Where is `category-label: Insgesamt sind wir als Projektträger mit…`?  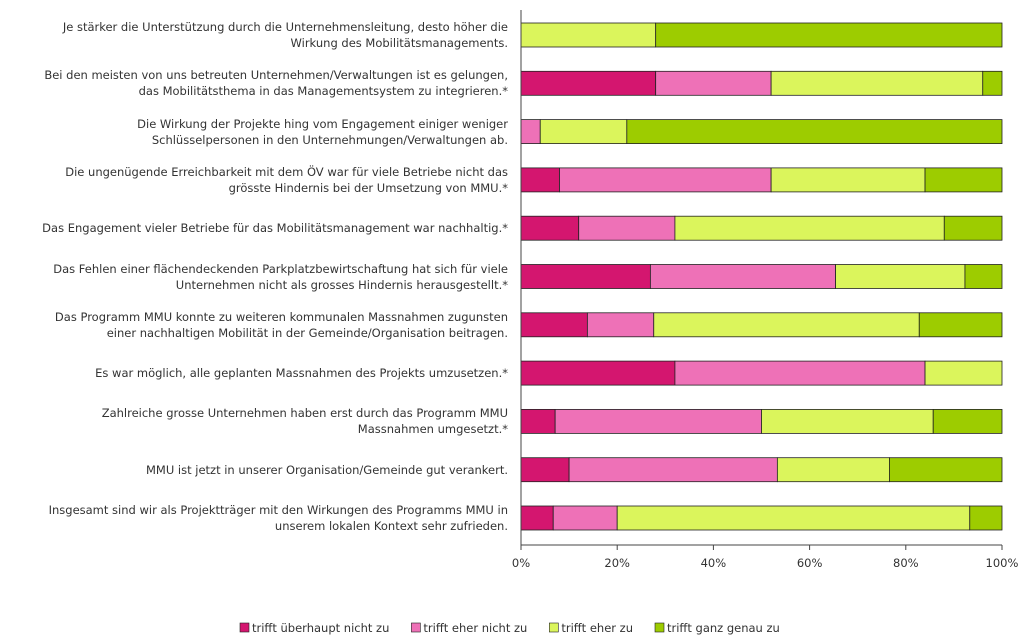 category-label: Insgesamt sind wir als Projektträger mit… is located at coordinates (278, 518).